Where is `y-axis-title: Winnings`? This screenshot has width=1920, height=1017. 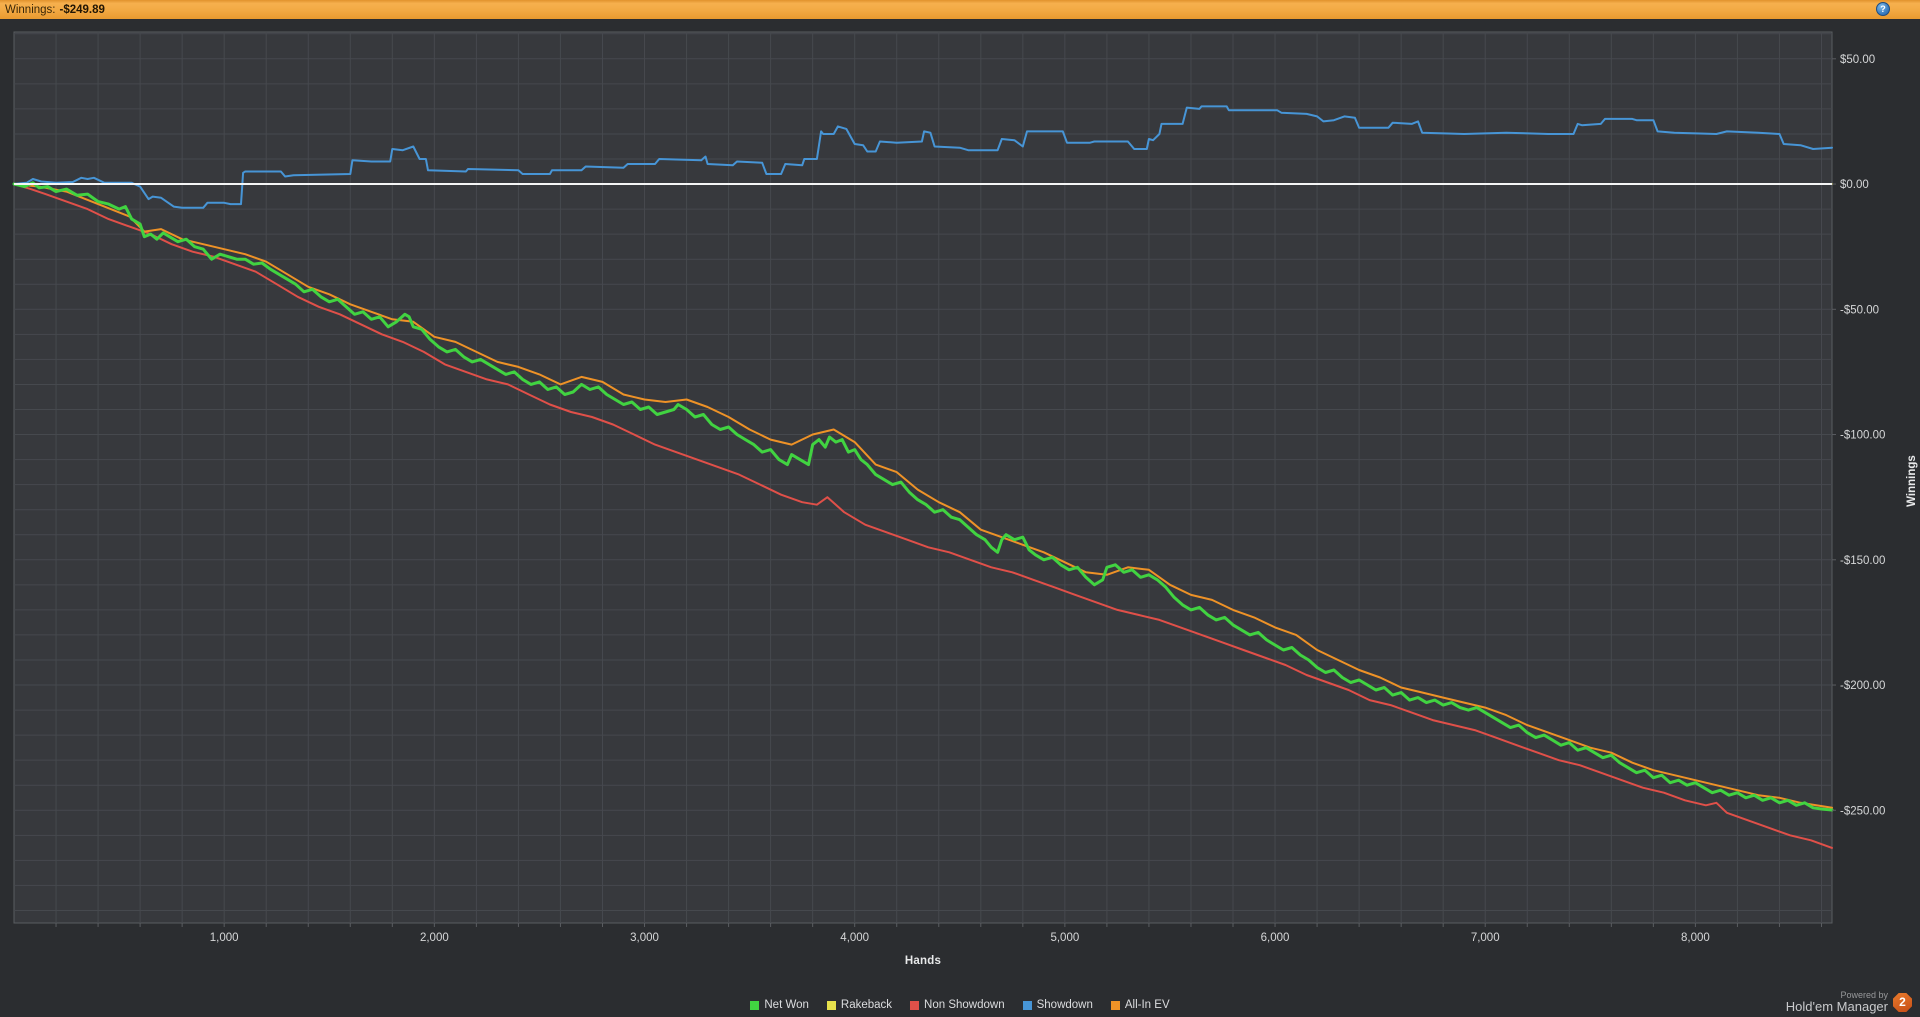
y-axis-title: Winnings is located at coordinates (1911, 481).